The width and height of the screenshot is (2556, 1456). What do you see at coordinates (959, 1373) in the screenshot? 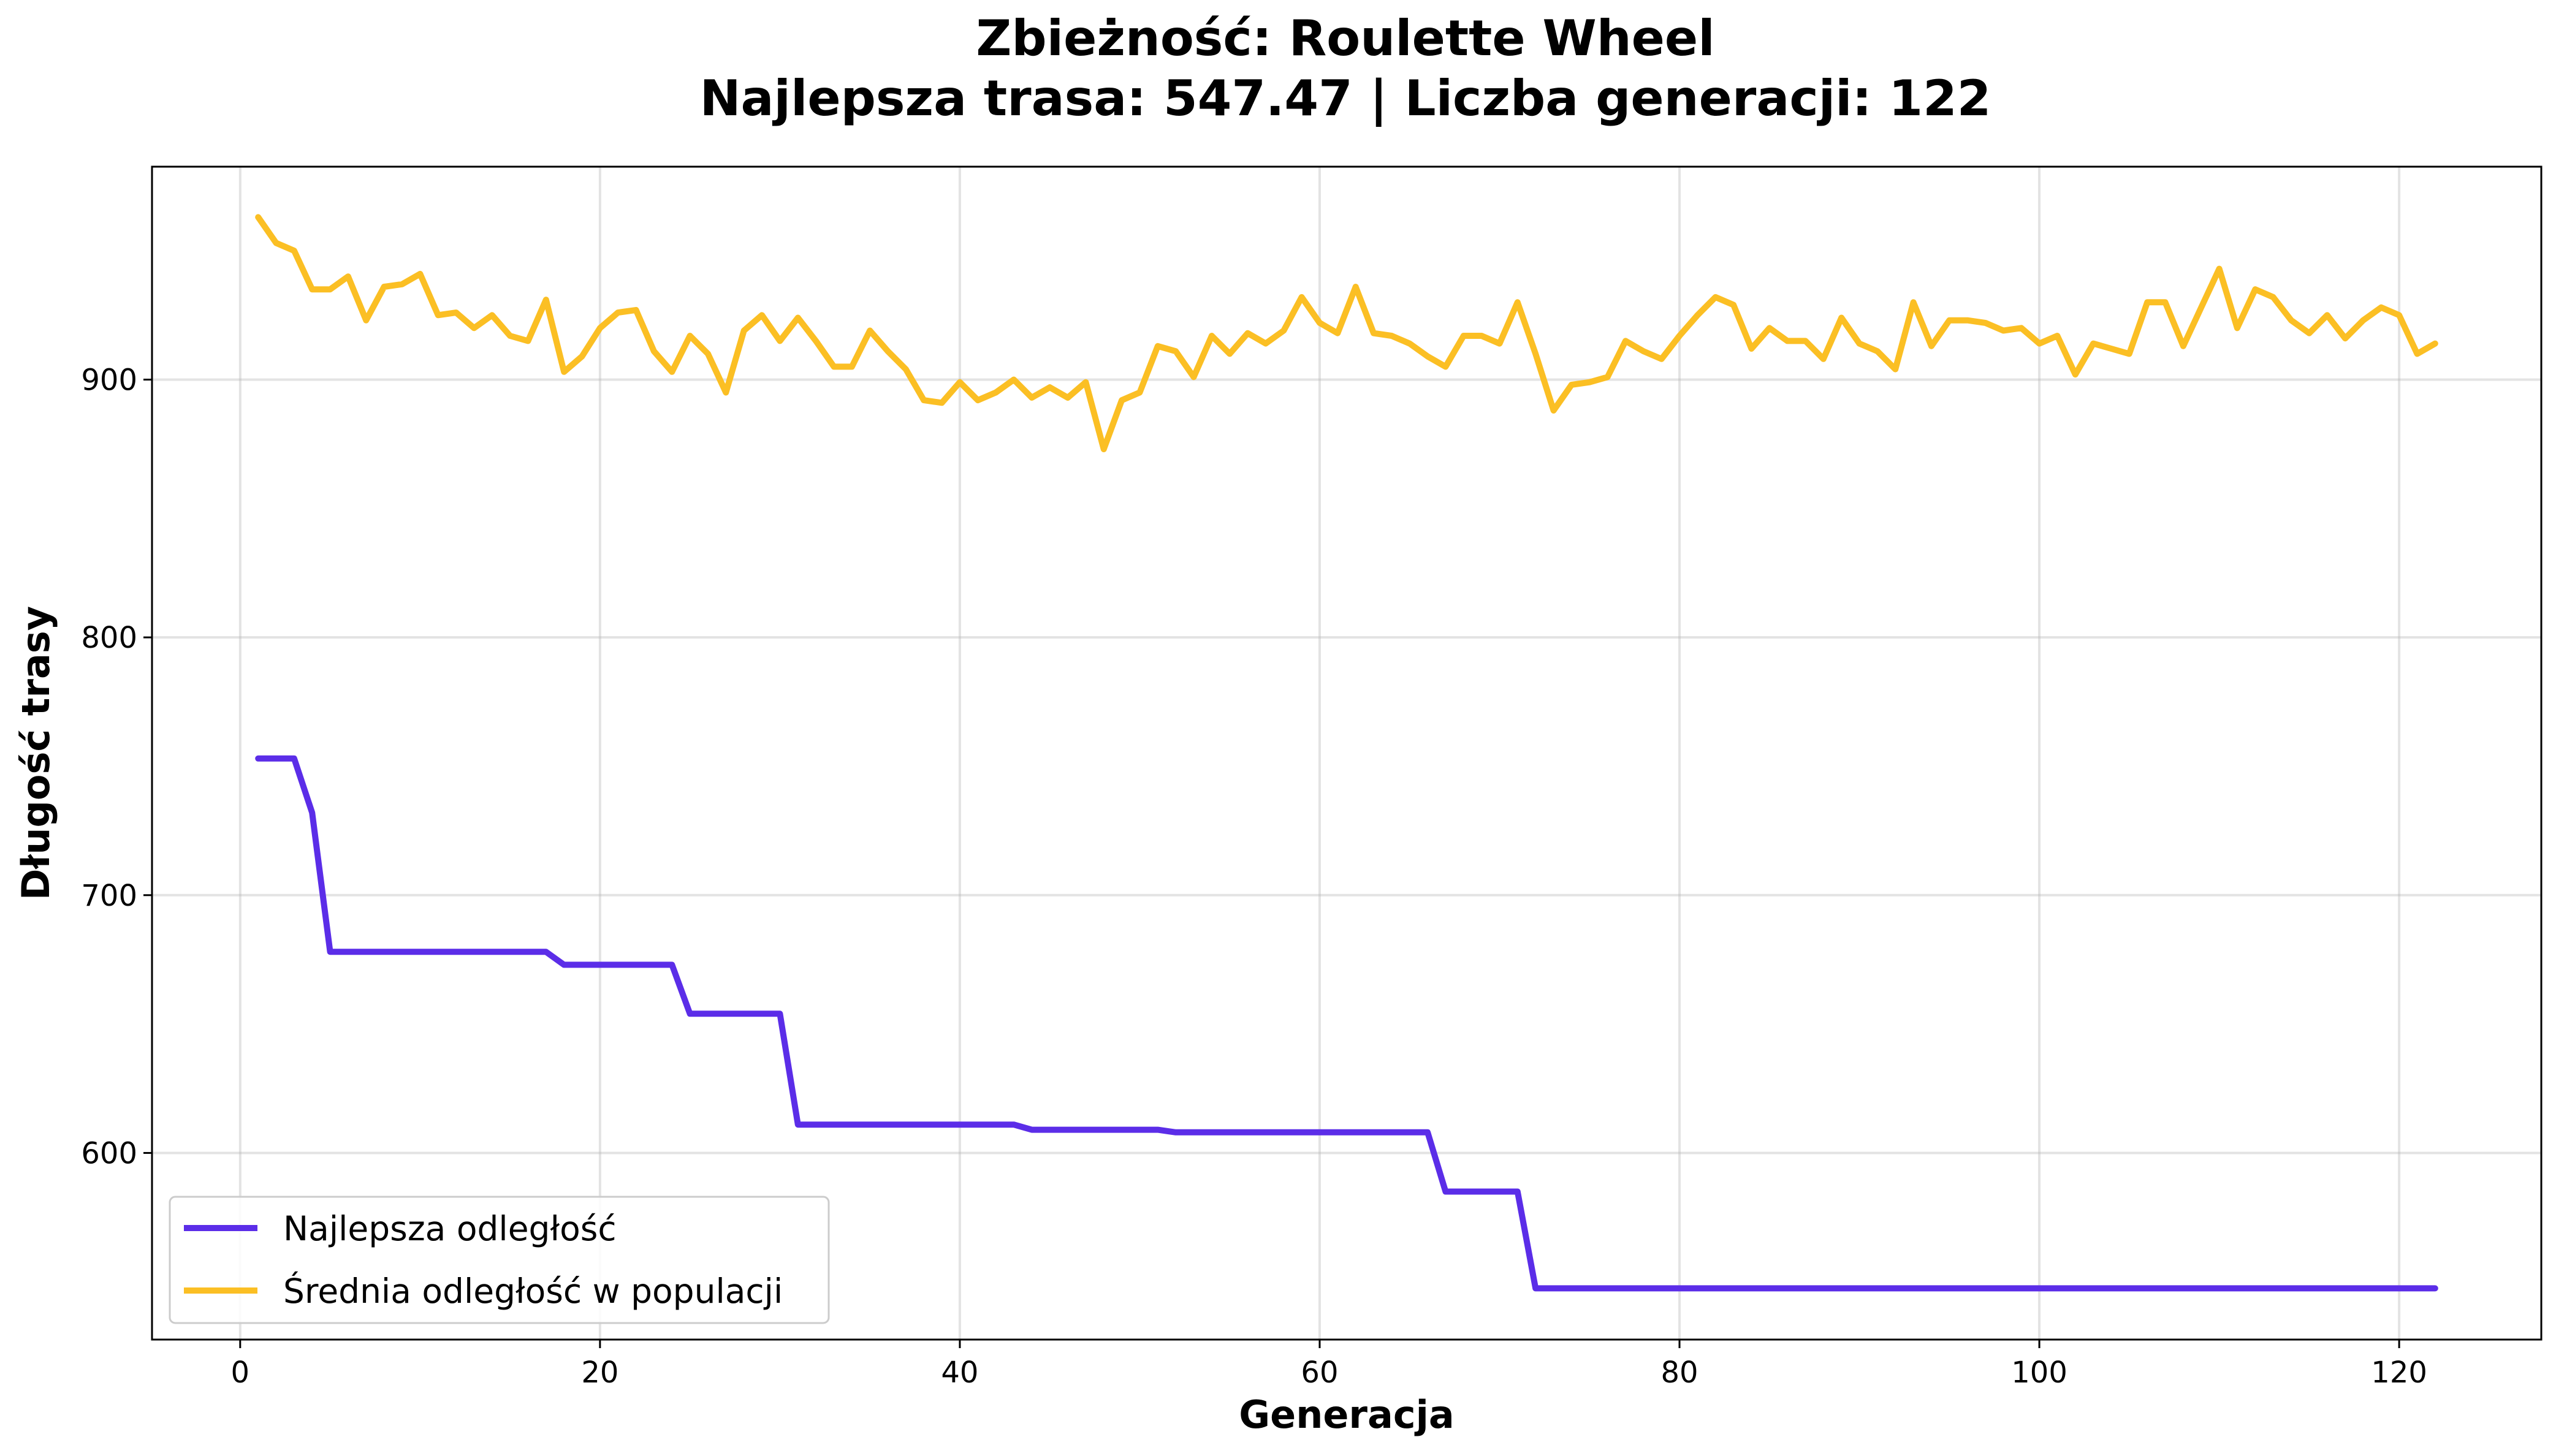
I see `x-tick-label: 40` at bounding box center [959, 1373].